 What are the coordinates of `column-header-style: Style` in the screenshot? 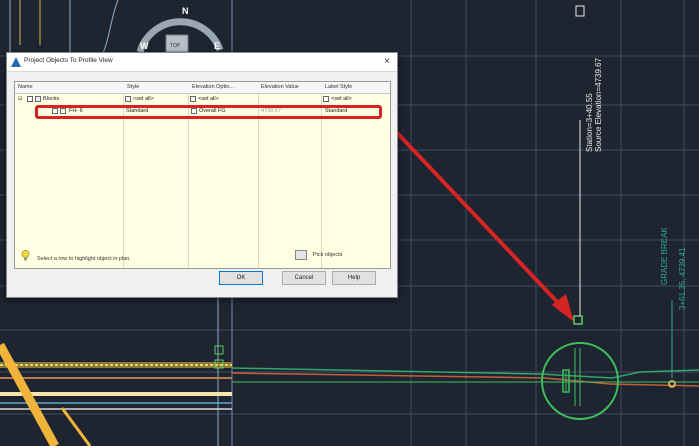 It's located at (133, 87).